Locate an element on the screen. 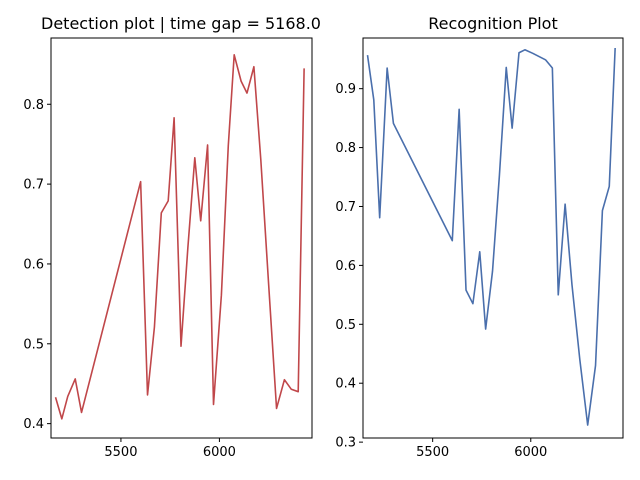 This screenshot has height=480, width=640. recognition-y-tick-label: 0.6 is located at coordinates (345, 266).